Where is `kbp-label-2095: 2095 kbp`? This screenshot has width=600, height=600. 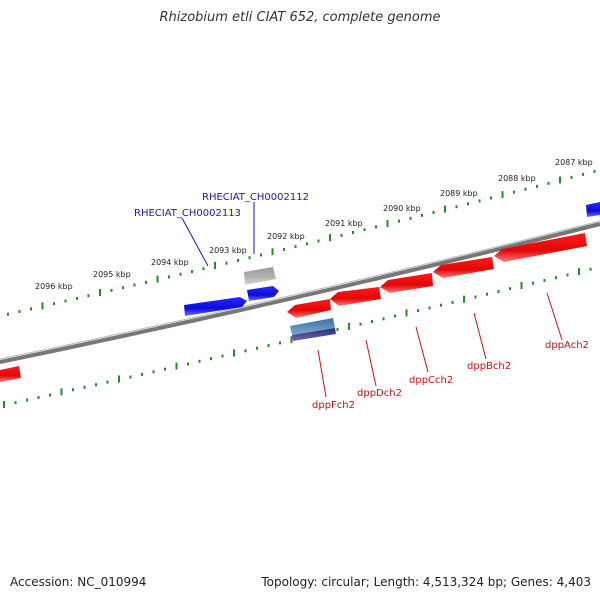
kbp-label-2095: 2095 kbp is located at coordinates (112, 274).